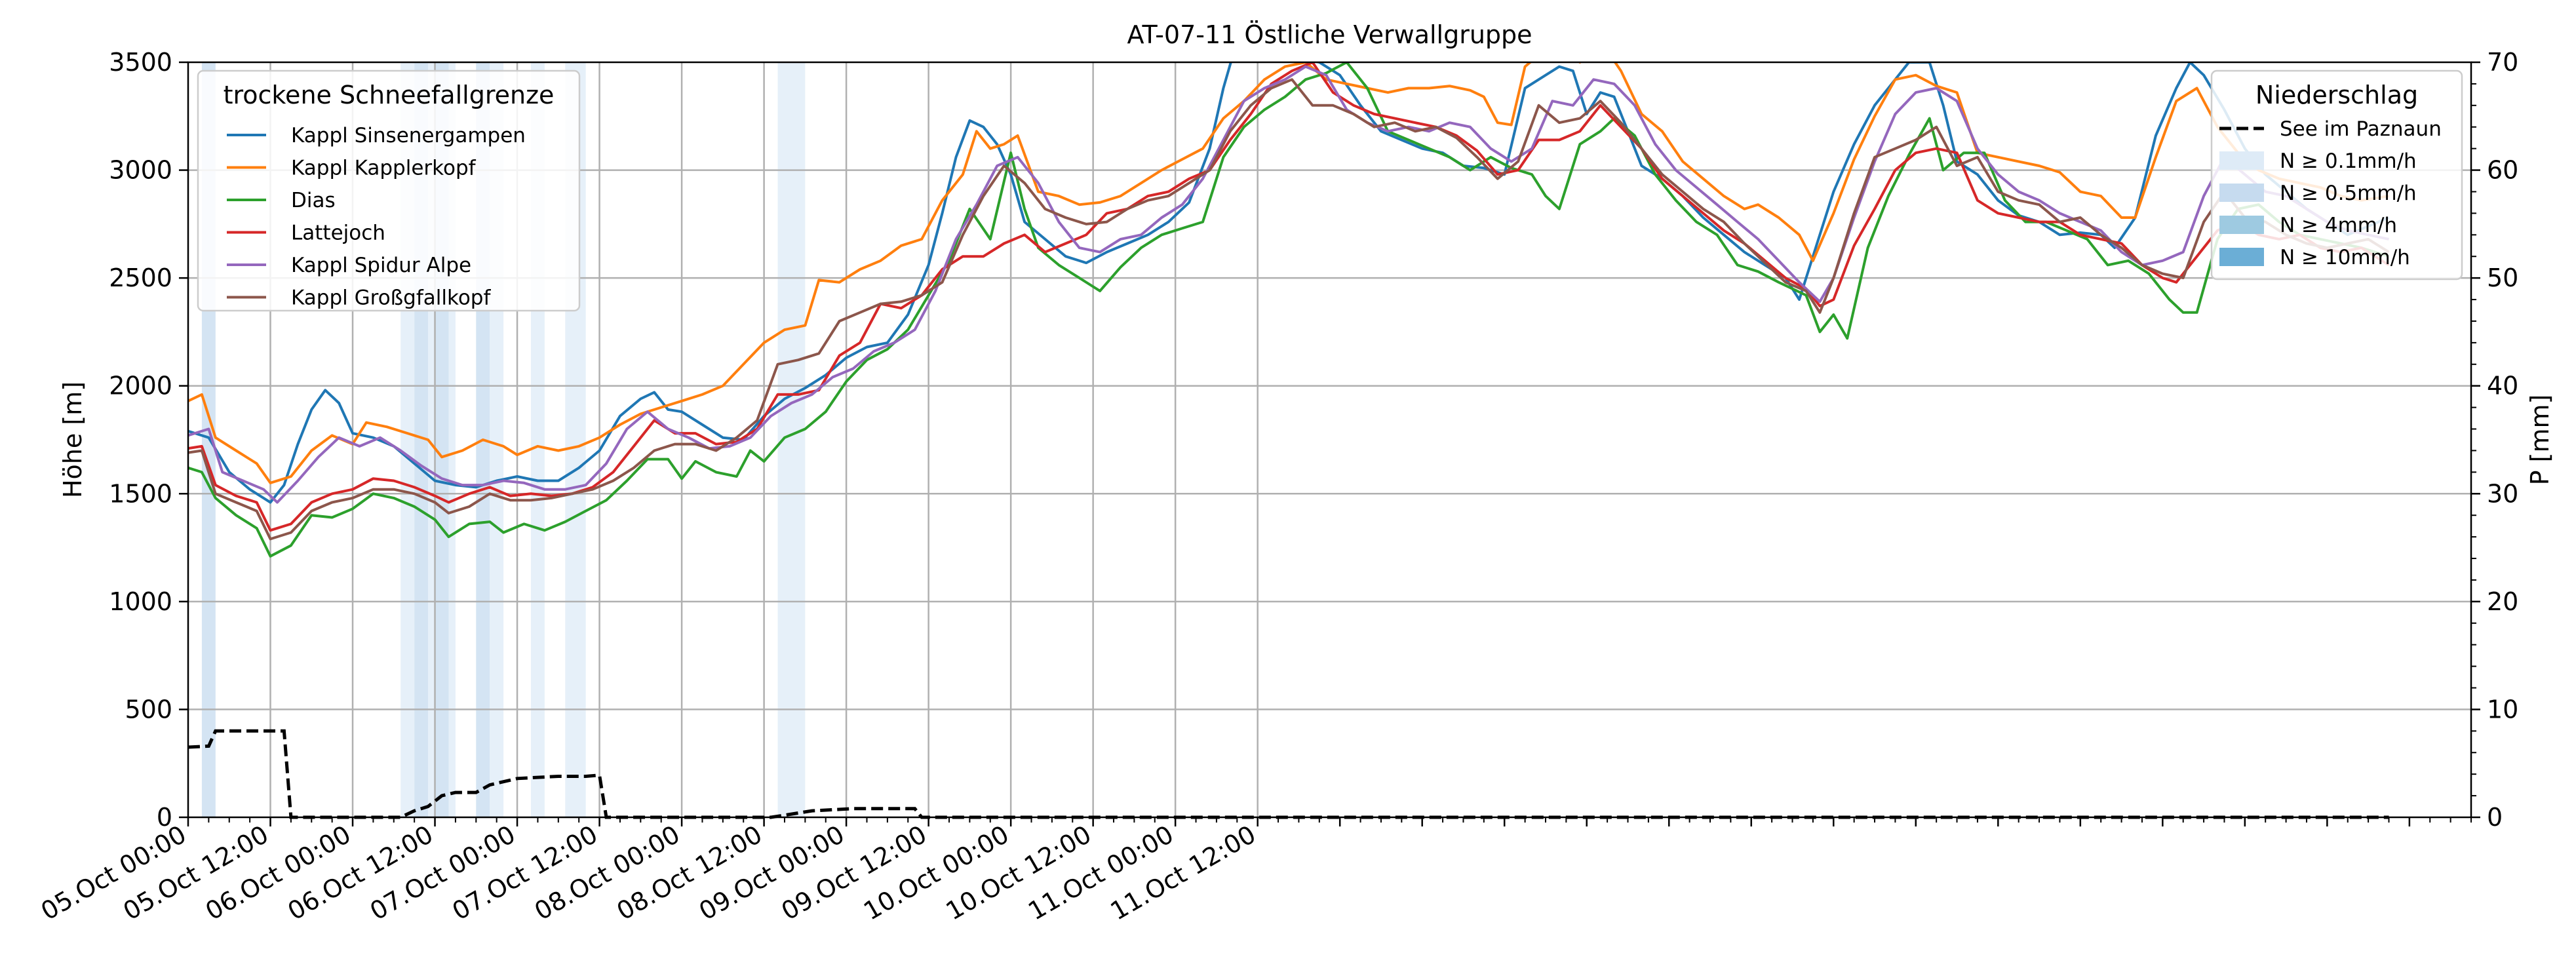 Image resolution: width=2576 pixels, height=970 pixels. Describe the element at coordinates (2348, 161) in the screenshot. I see `legend-right-label-1: N ≥ 0.1mm/h` at that location.